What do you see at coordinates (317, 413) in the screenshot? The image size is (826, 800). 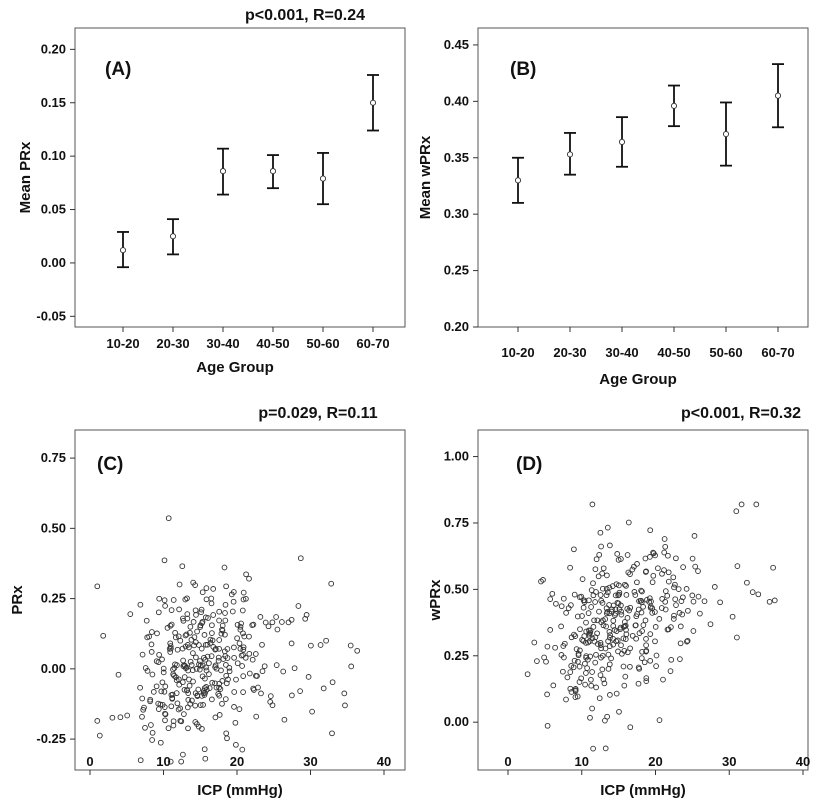 I see `stat-annotation: p=0.029, R=0.11` at bounding box center [317, 413].